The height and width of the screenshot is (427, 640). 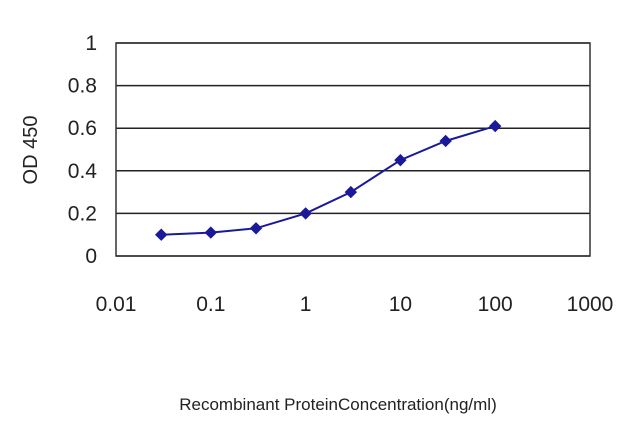 What do you see at coordinates (83, 171) in the screenshot?
I see `y-tick-label-2: 0.4` at bounding box center [83, 171].